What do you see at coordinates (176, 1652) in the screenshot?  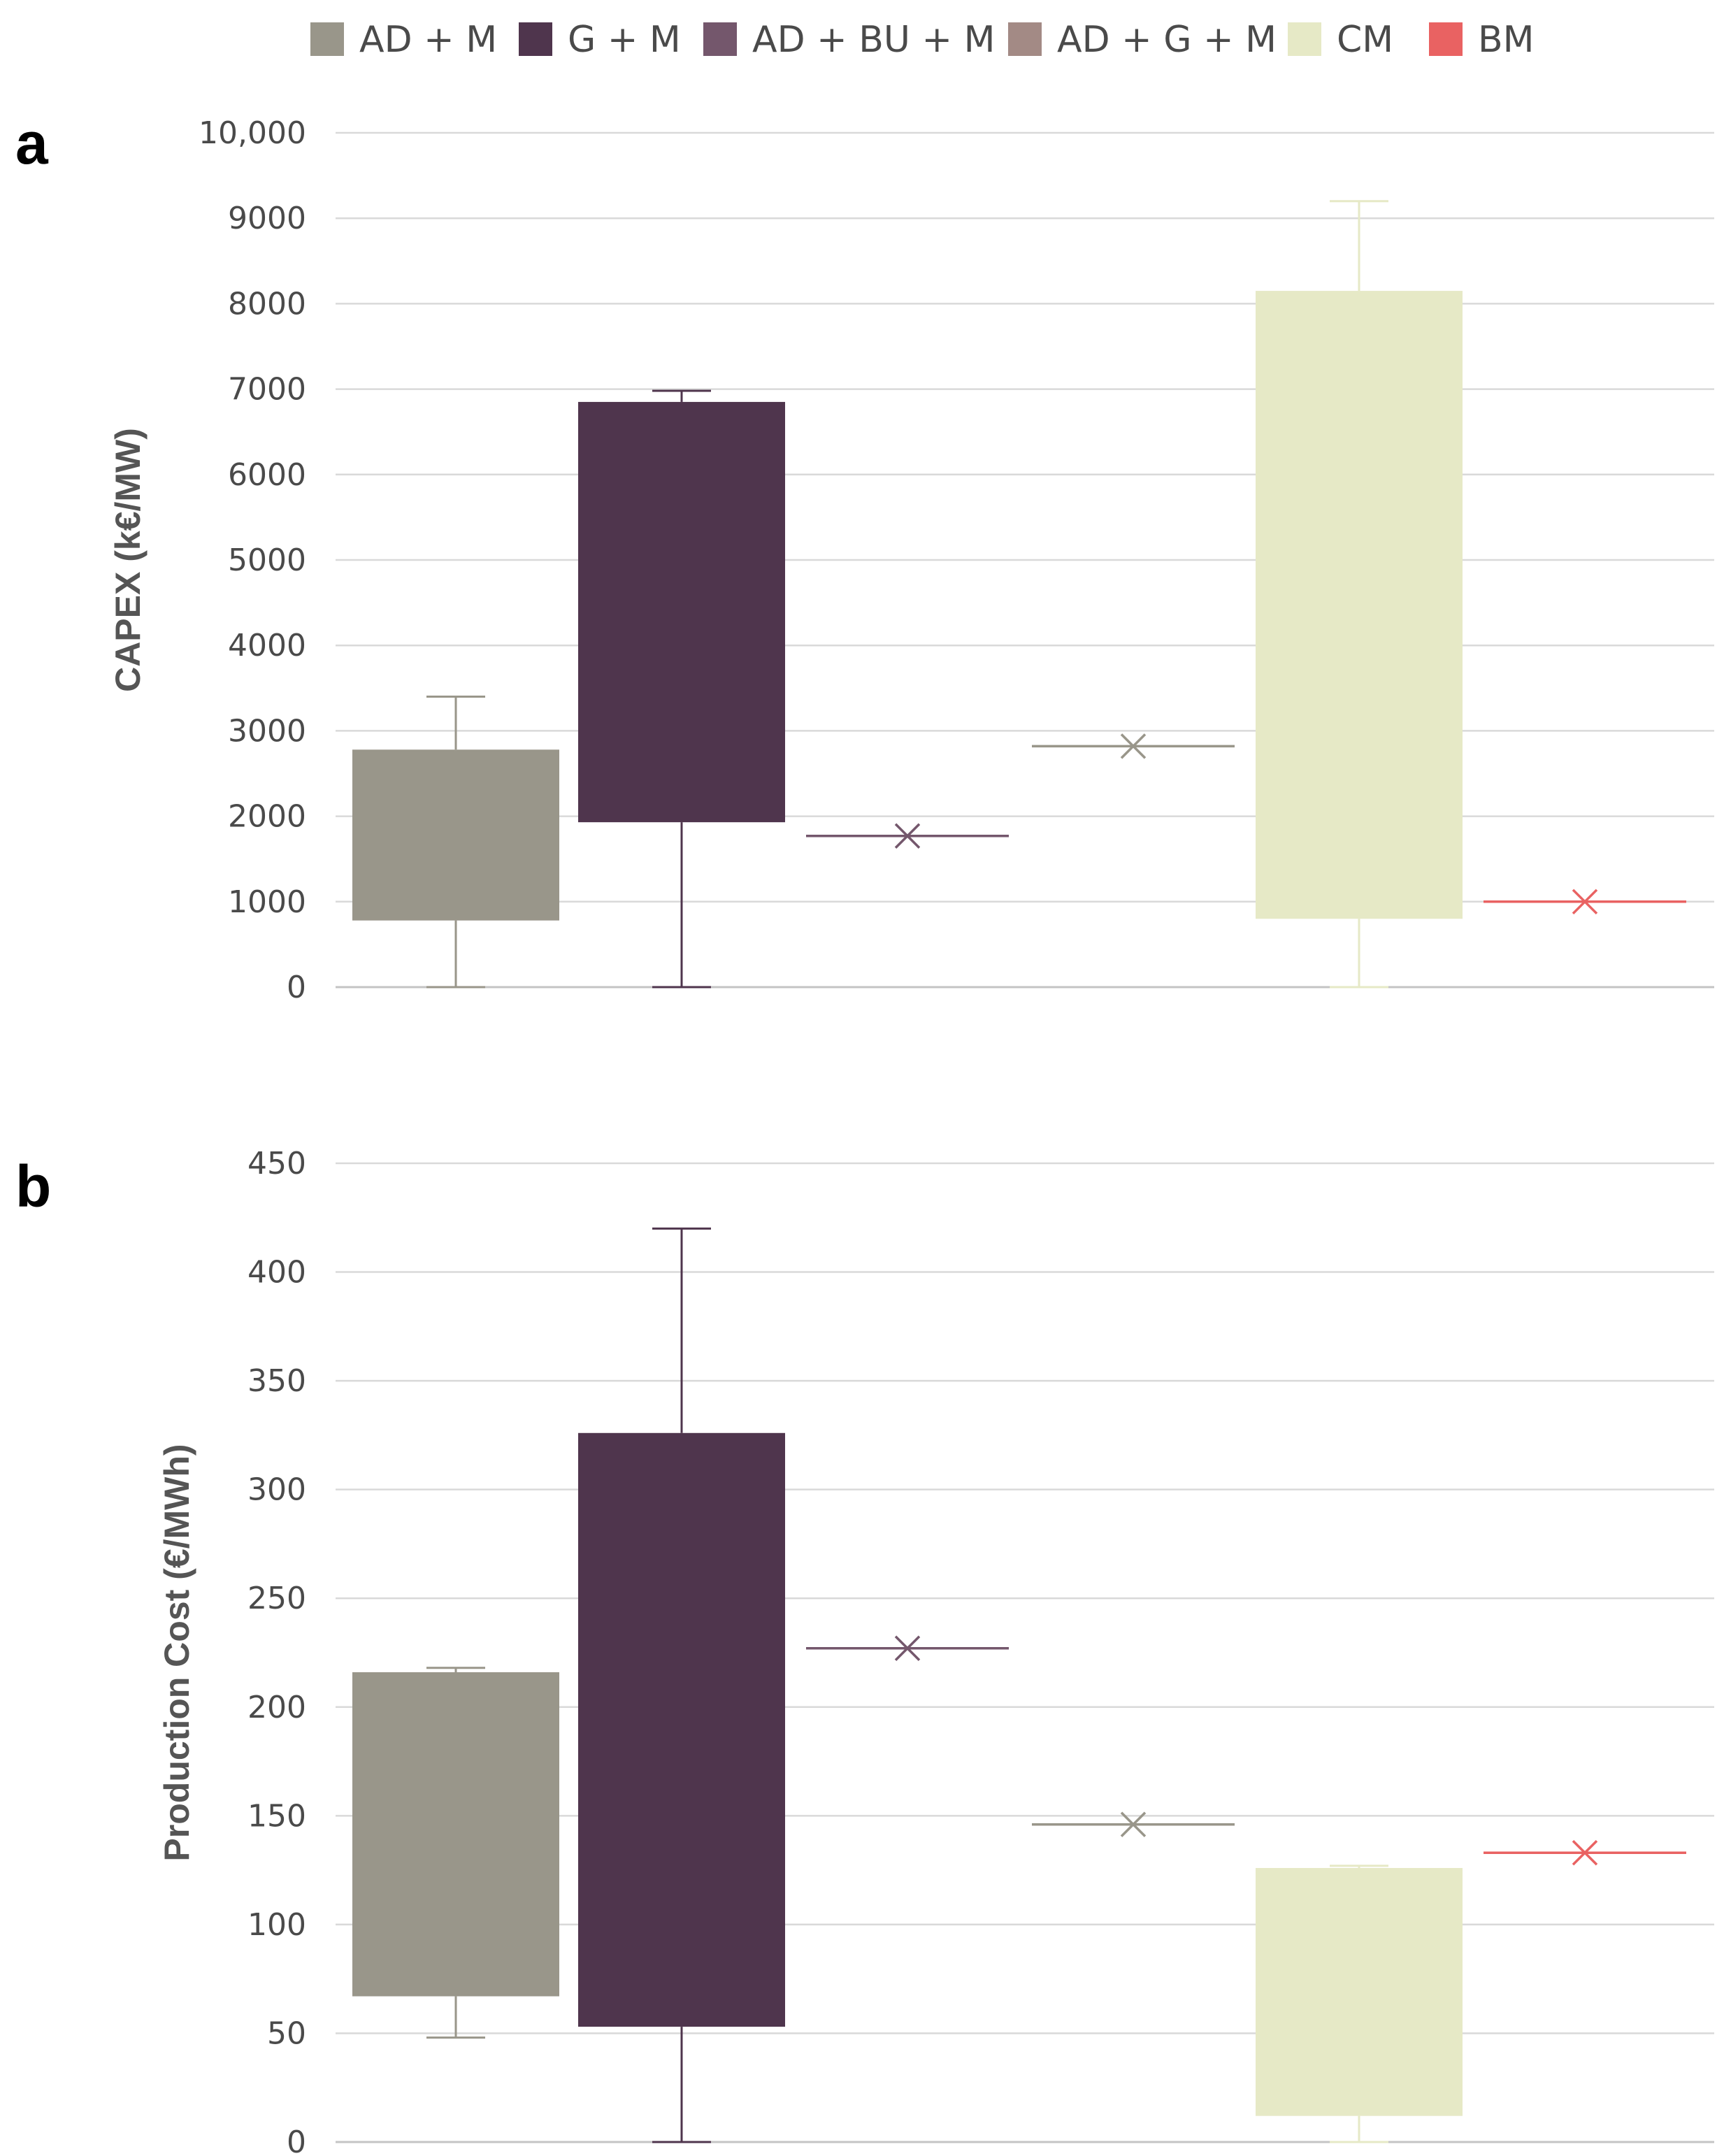 I see `y-axis-title: Production Cost (€/MWh)` at bounding box center [176, 1652].